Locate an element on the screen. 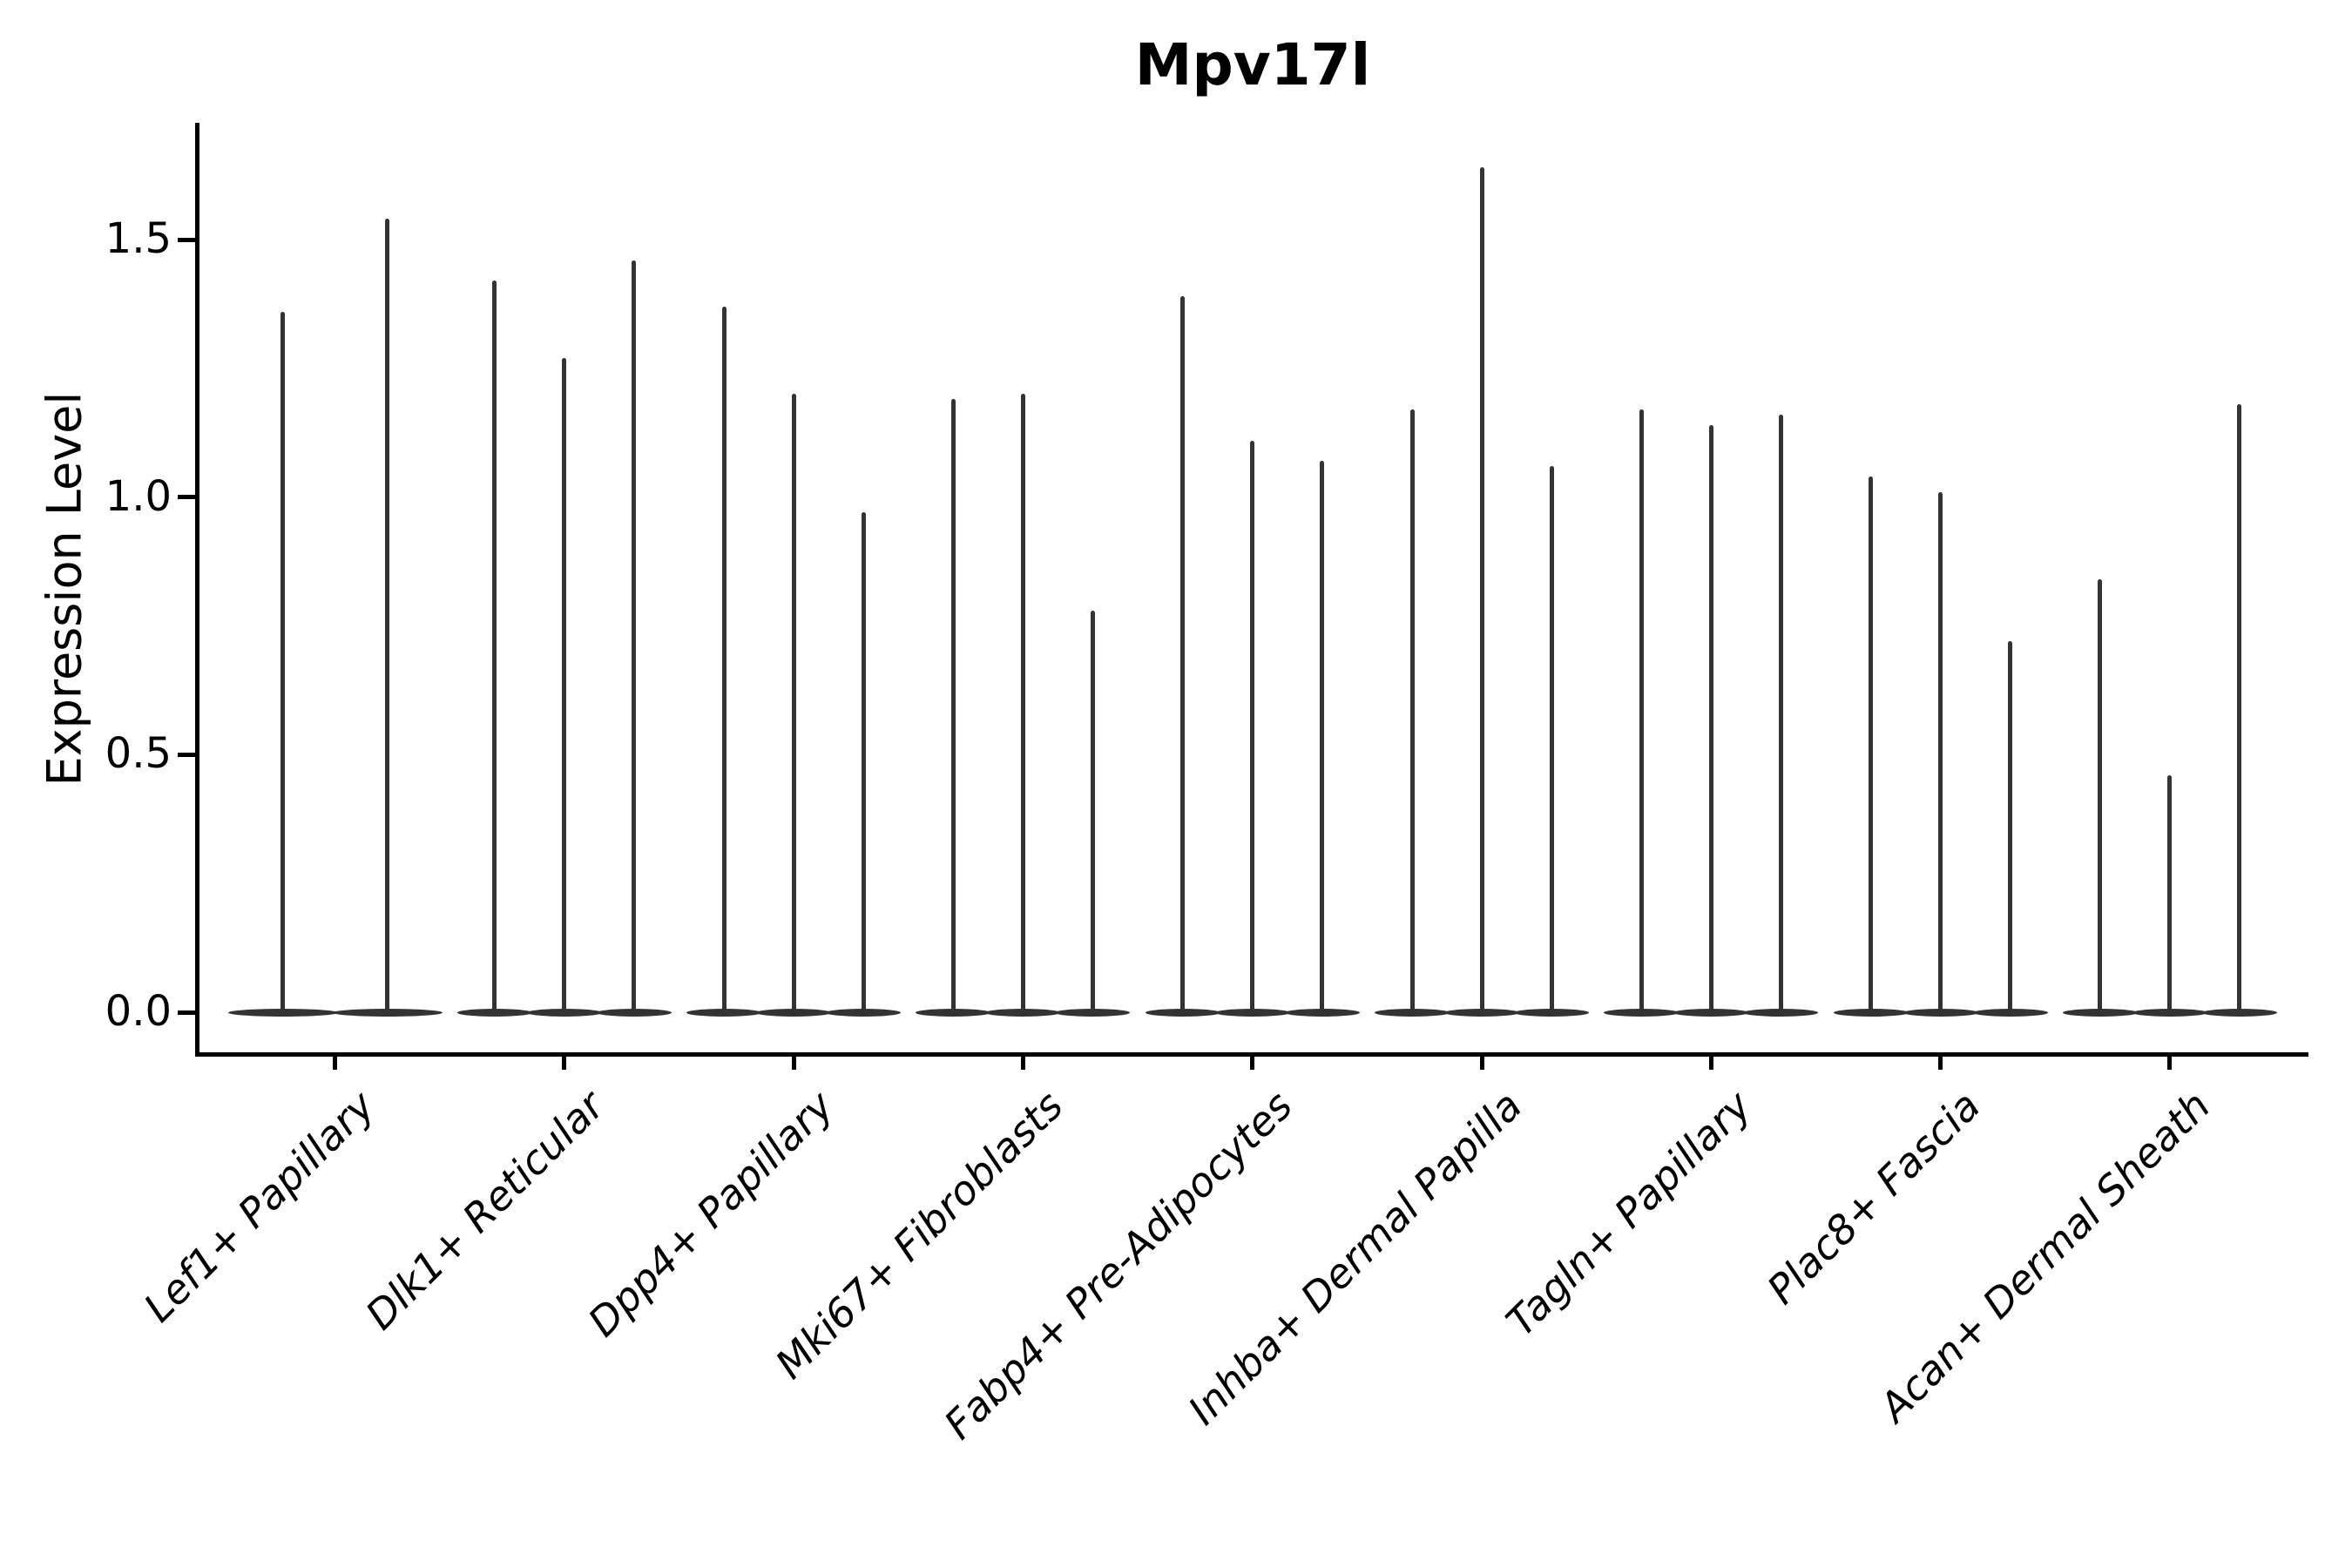 This screenshot has height=1568, width=2352. x-tick-label: Dlk1+ Reticular is located at coordinates (485, 1211).